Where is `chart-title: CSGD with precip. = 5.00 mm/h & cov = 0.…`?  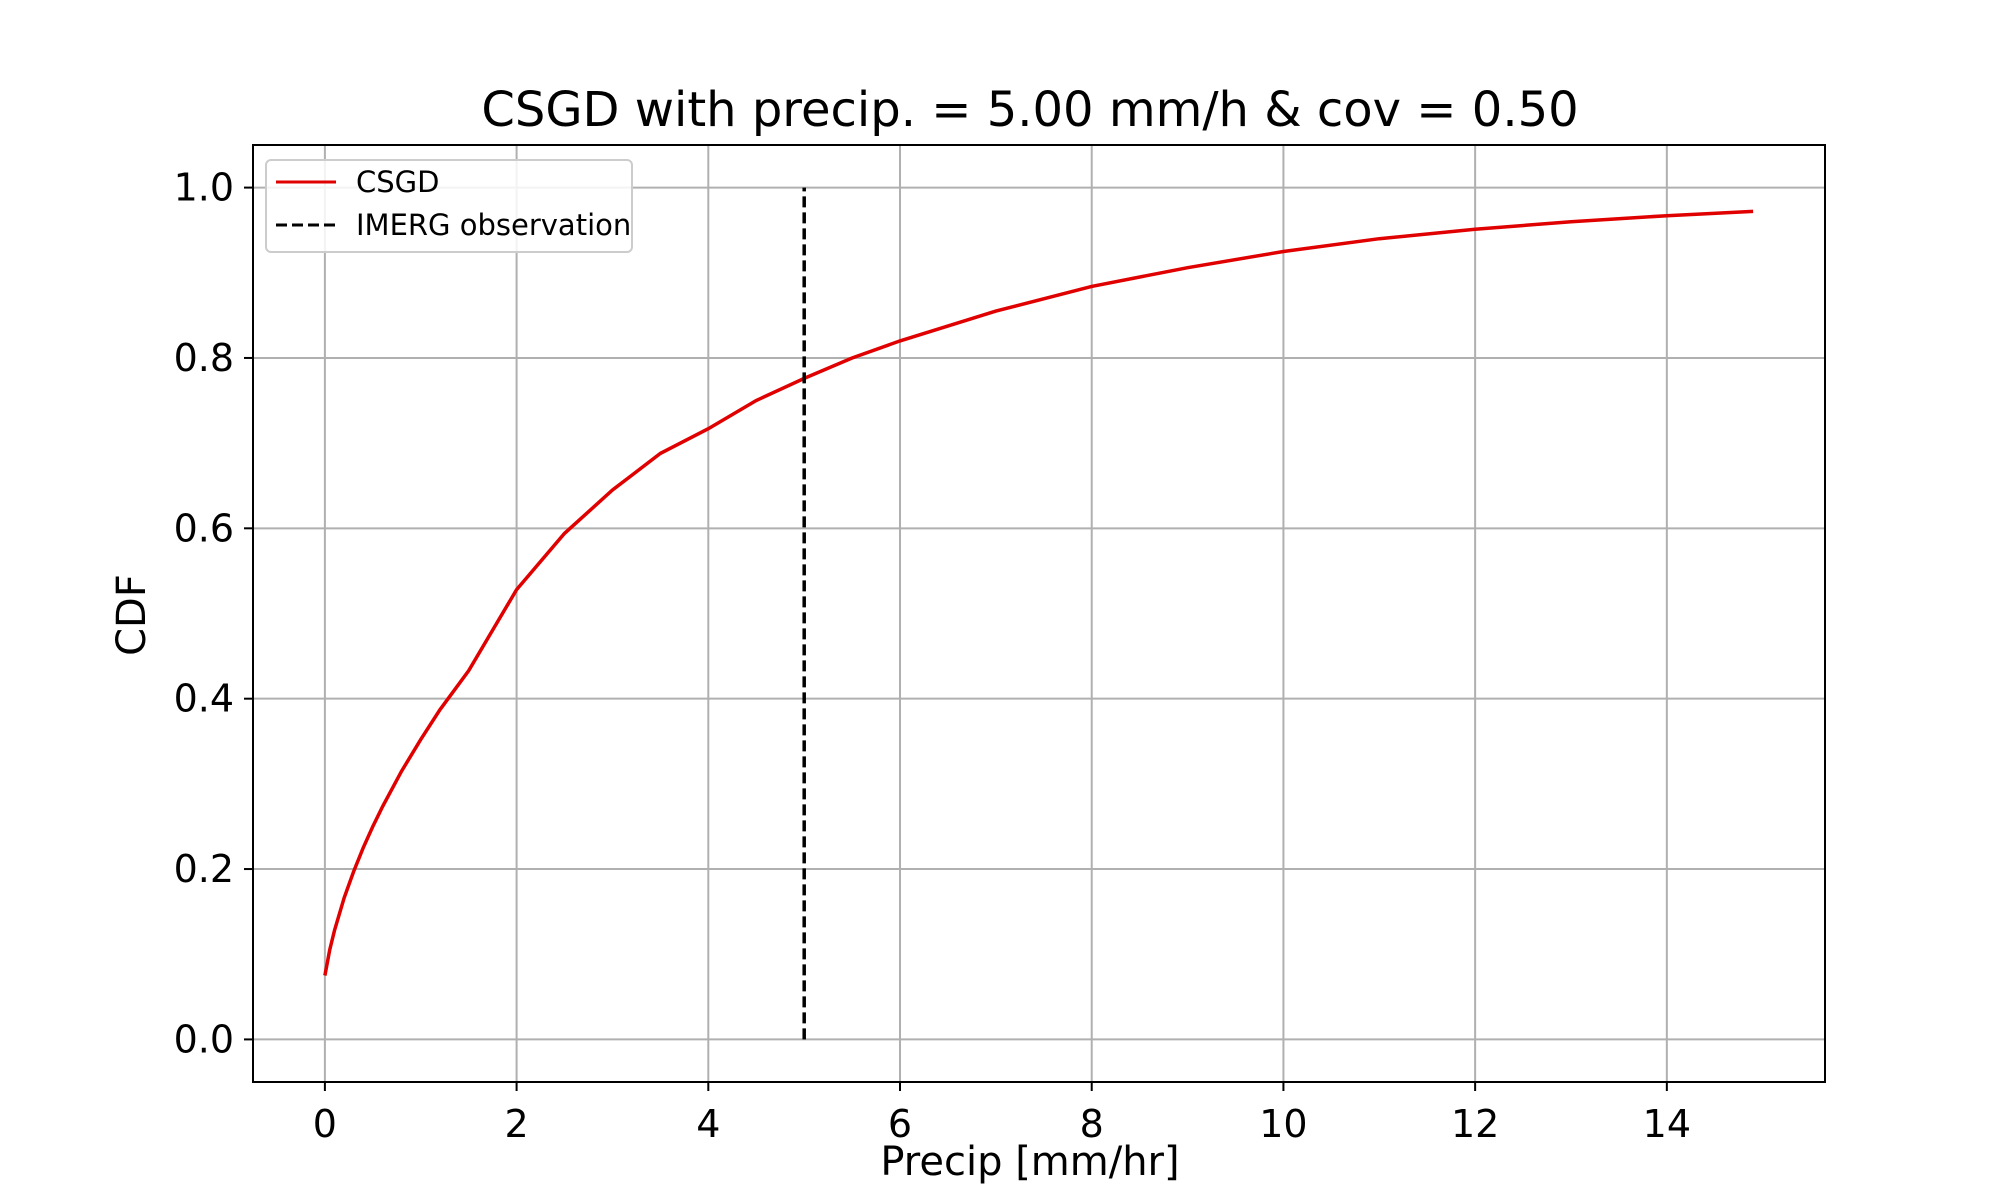
chart-title: CSGD with precip. = 5.00 mm/h & cov = 0.… is located at coordinates (1029, 110).